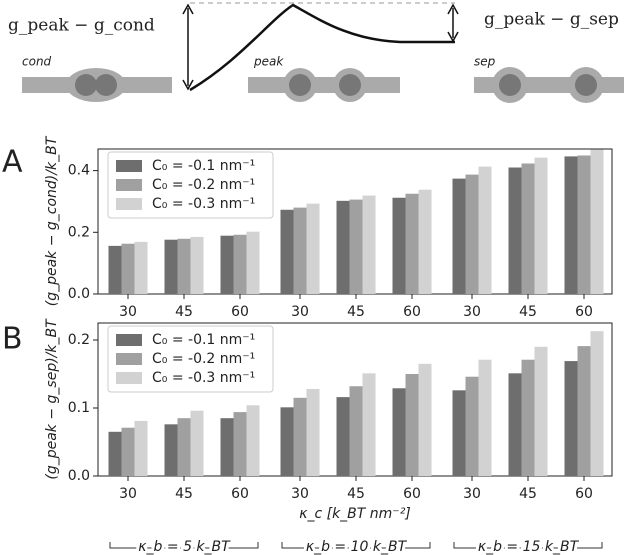 This screenshot has height=555, width=625. I want to click on x-axis-label: κ_c [k_BT nm⁻²], so click(355, 514).